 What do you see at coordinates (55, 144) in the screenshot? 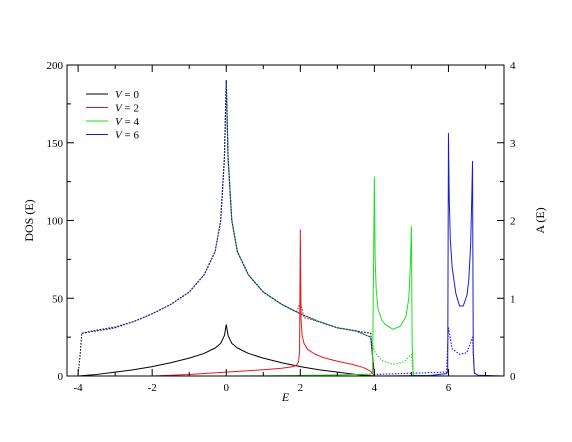
I see `y-tick-label-left: 150` at bounding box center [55, 144].